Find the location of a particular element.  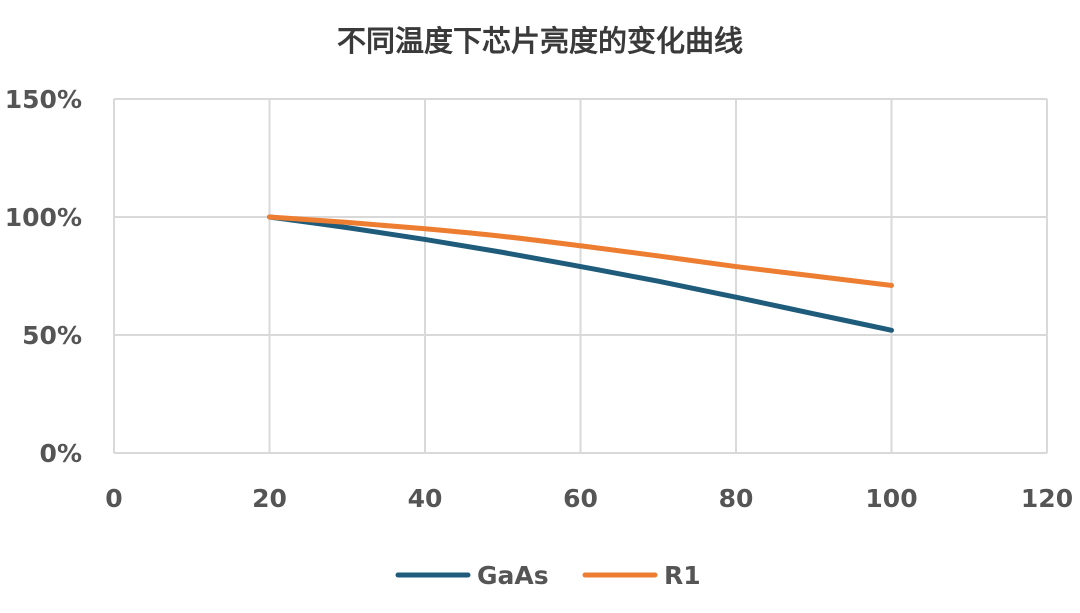

y-tick-label: 50% is located at coordinates (52, 335).